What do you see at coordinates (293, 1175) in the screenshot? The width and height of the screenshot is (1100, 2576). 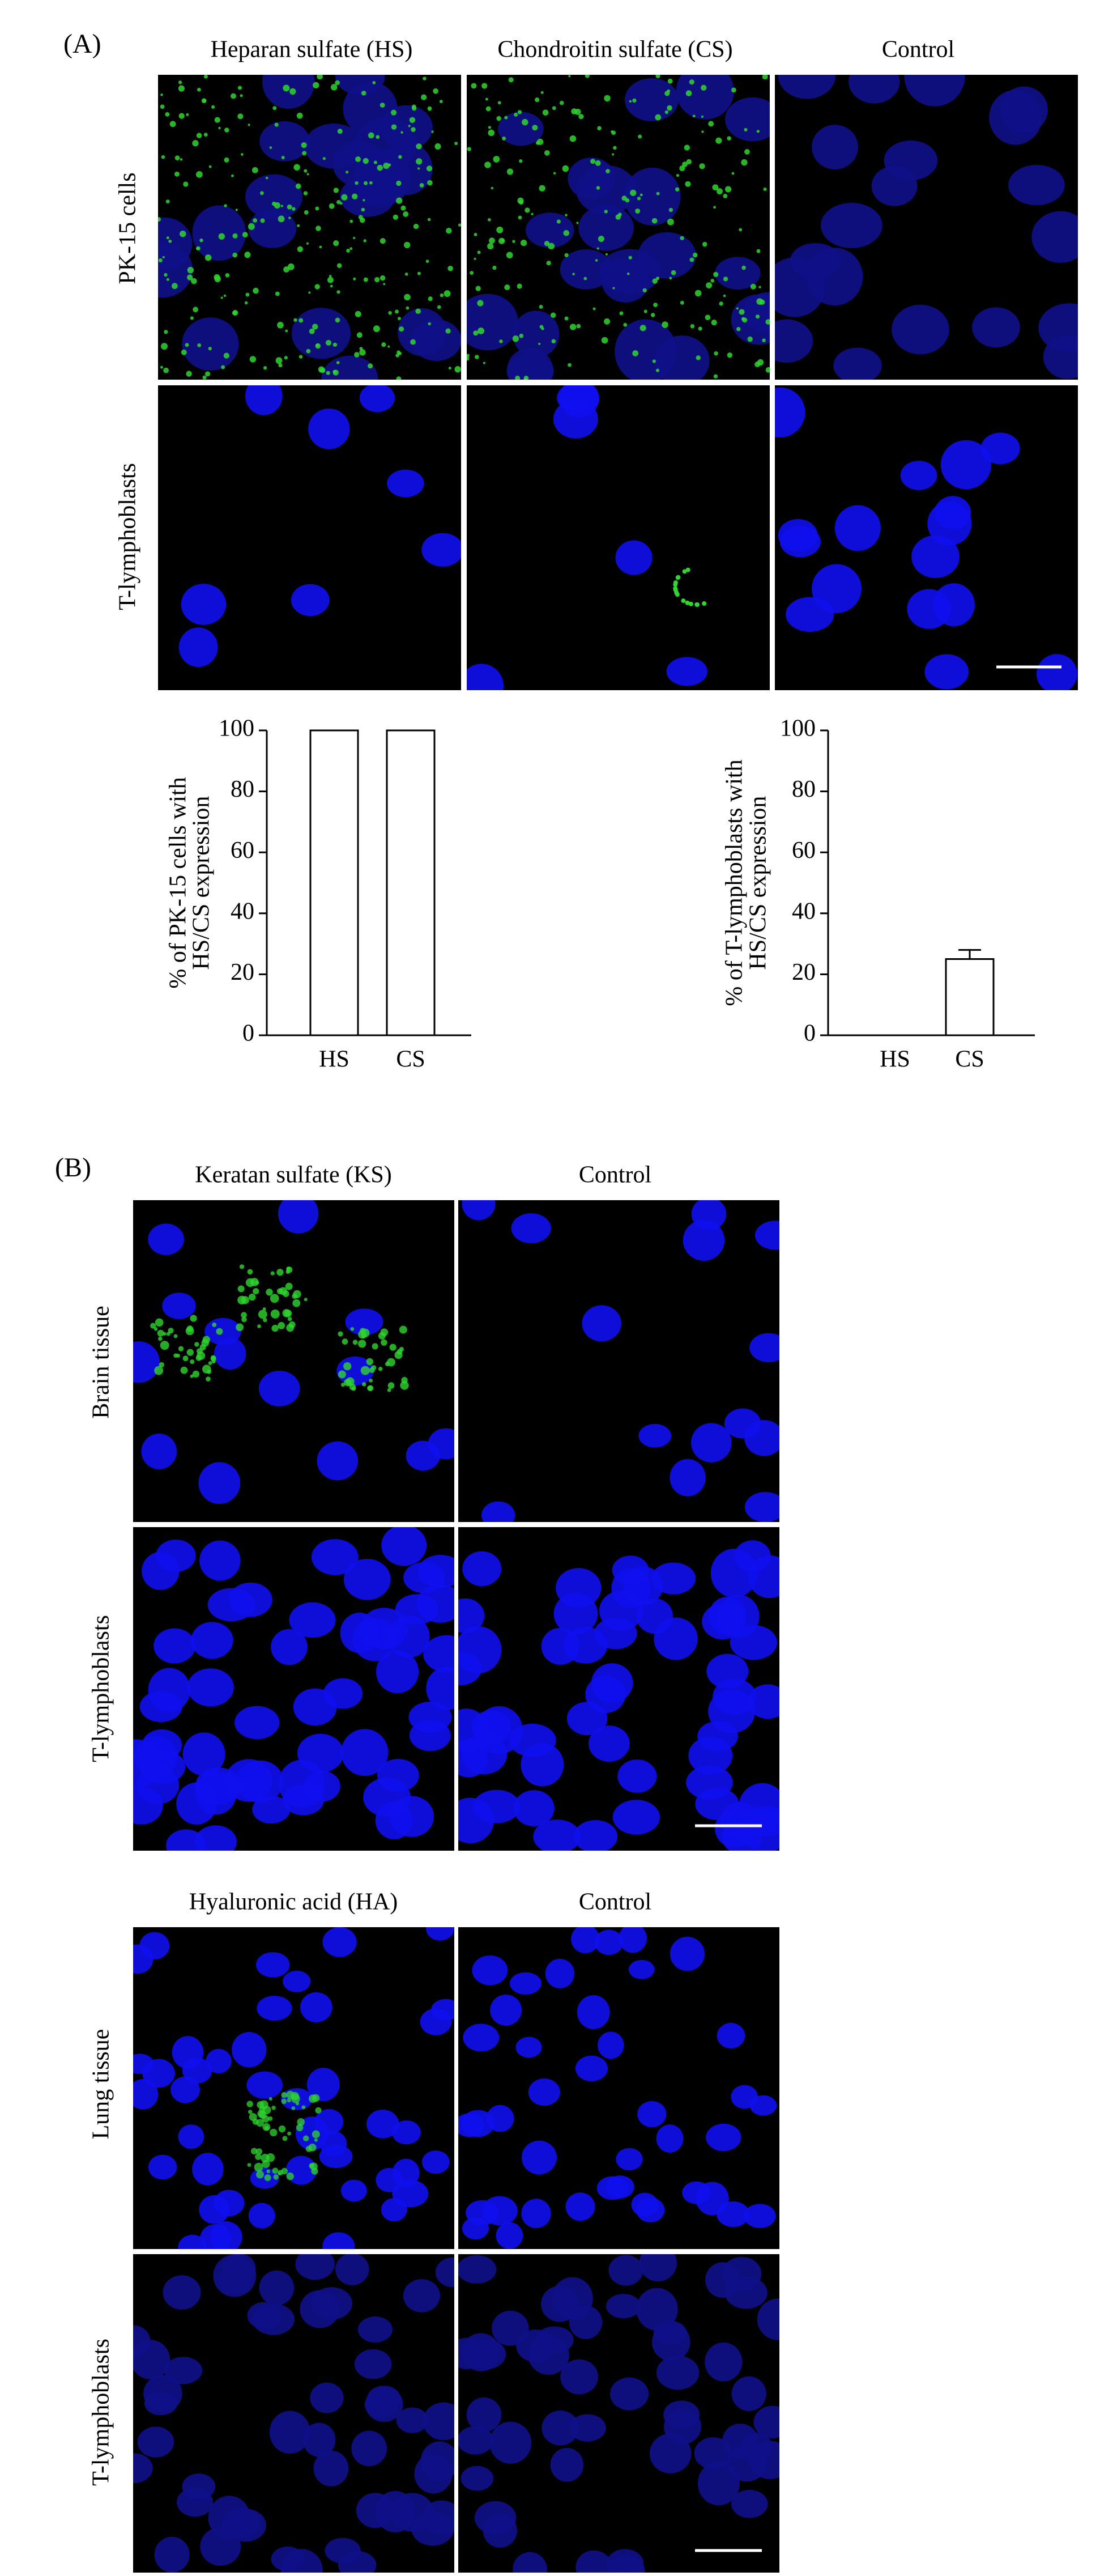 I see `column-header: Keratan sulfate (KS)` at bounding box center [293, 1175].